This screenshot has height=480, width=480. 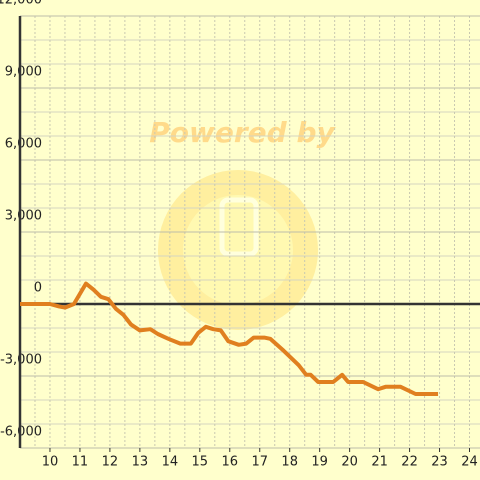 I want to click on x-tick-label: 19, so click(x=319, y=462).